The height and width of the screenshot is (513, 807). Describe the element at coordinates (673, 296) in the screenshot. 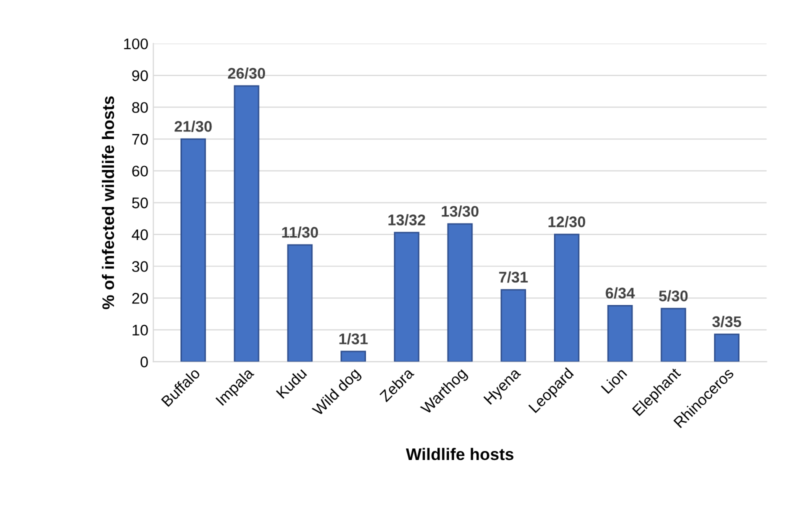

I see `data-label: 5/30` at that location.